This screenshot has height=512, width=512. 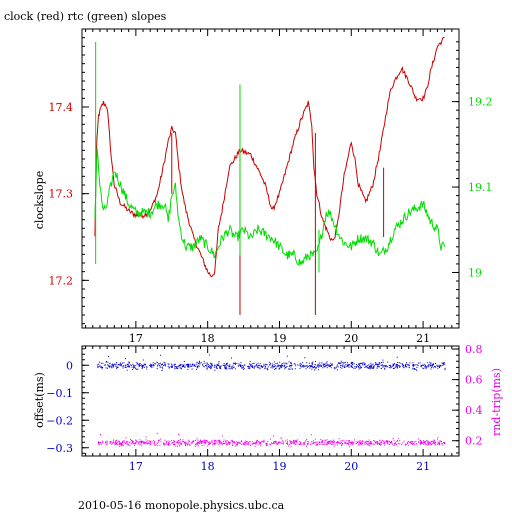 What do you see at coordinates (61, 194) in the screenshot?
I see `y-tick-label: 17.3` at bounding box center [61, 194].